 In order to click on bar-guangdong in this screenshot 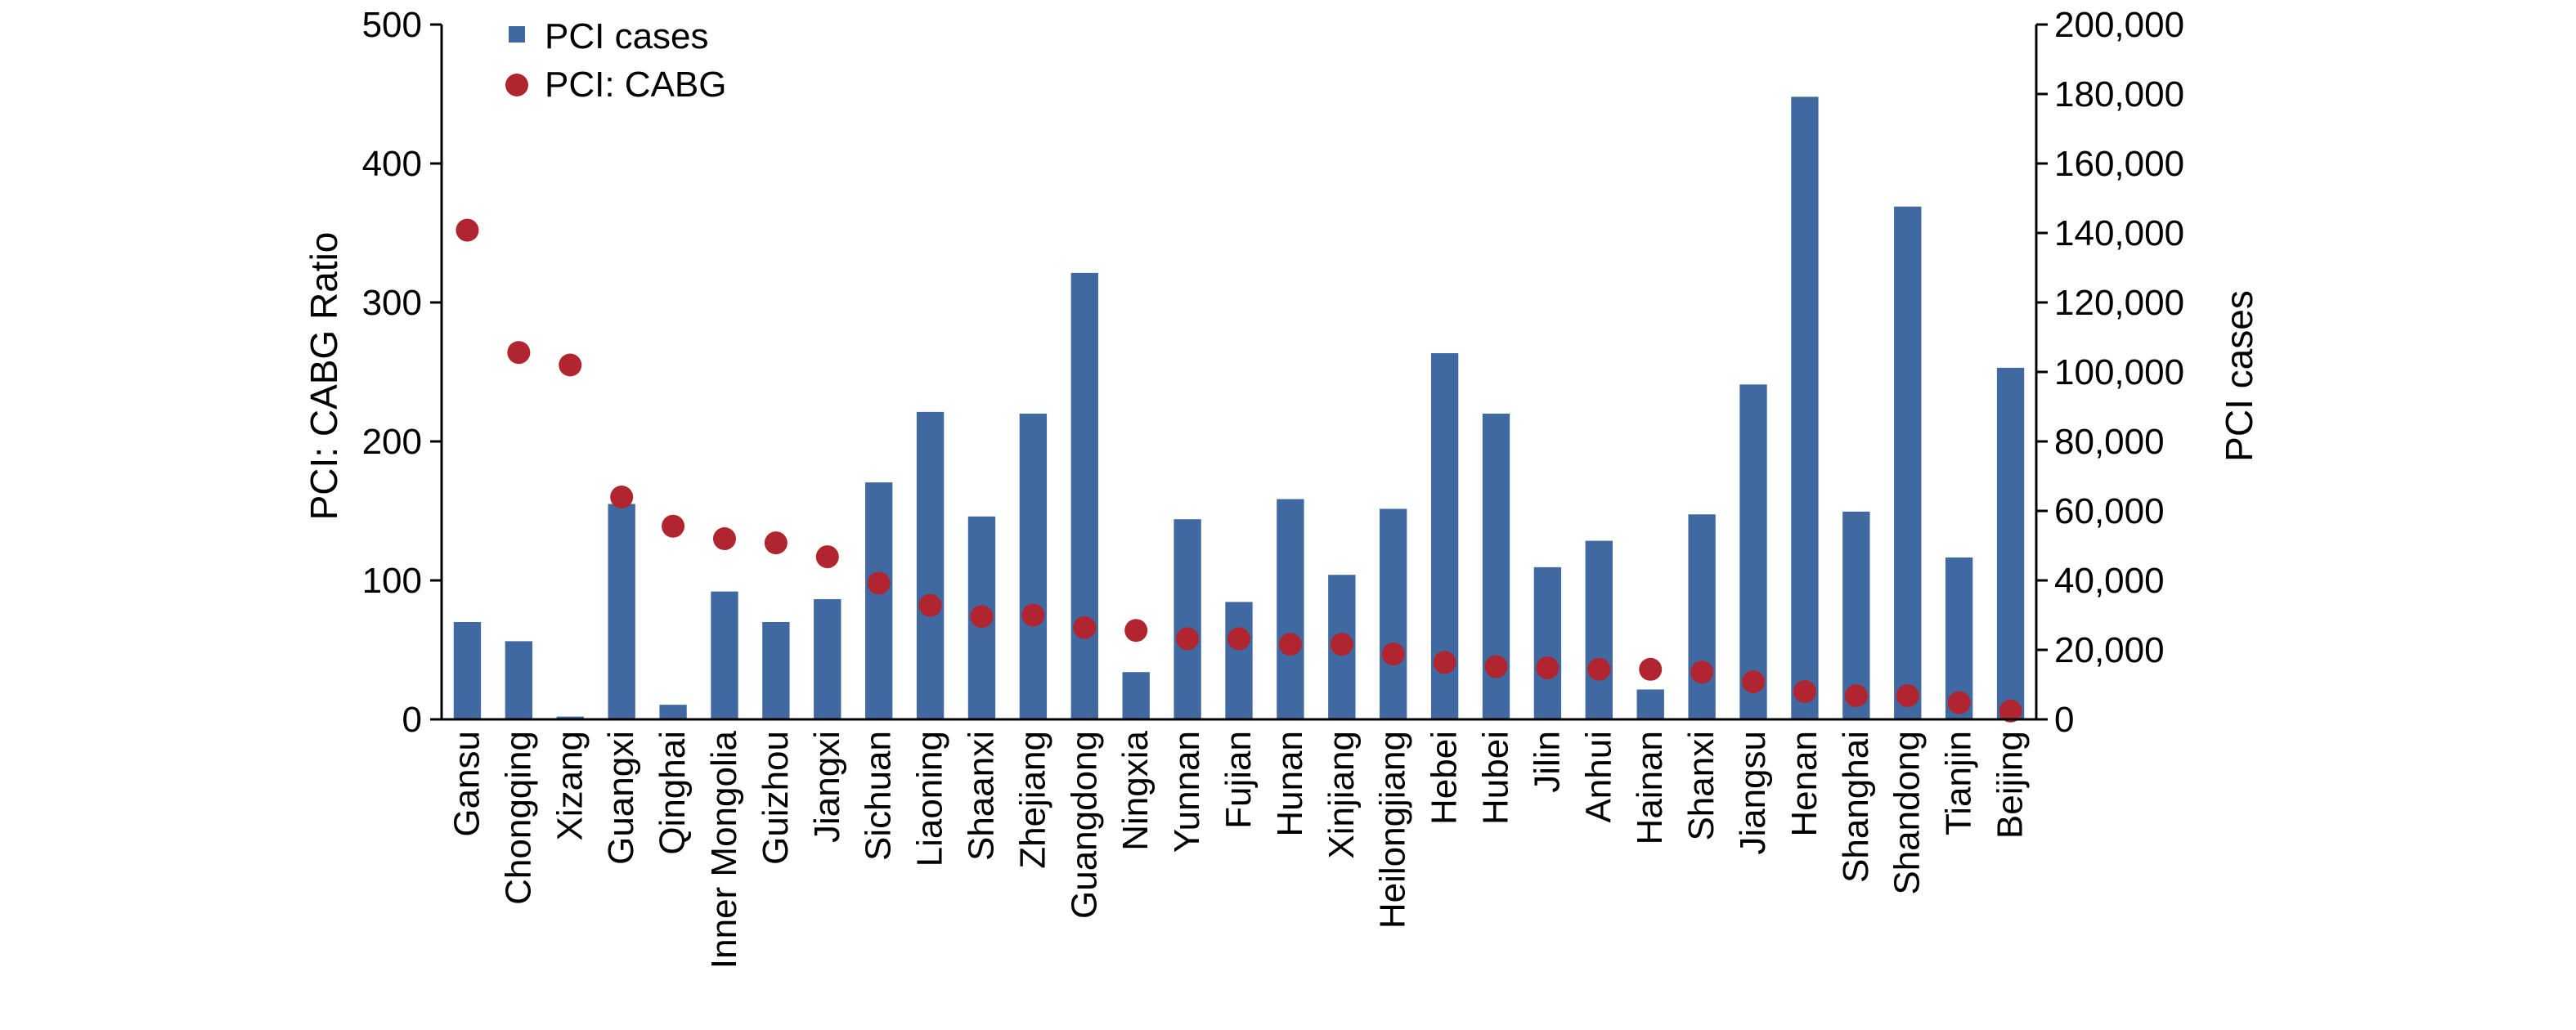, I will do `click(1084, 495)`.